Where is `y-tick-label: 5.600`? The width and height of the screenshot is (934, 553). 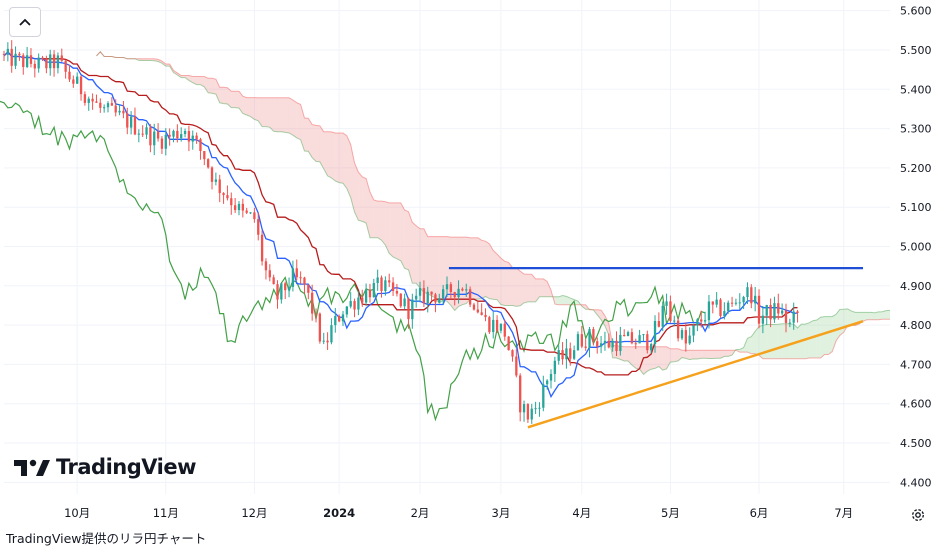
y-tick-label: 5.600 is located at coordinates (916, 11).